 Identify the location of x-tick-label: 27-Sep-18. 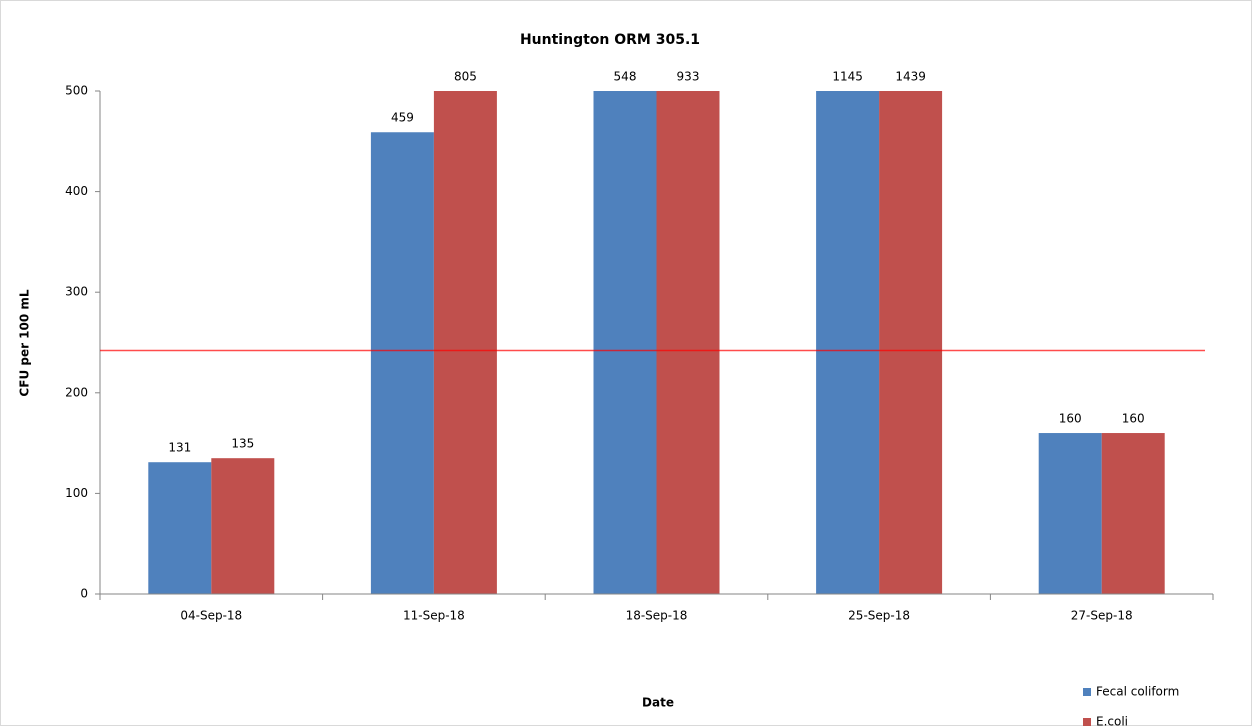
(1102, 616).